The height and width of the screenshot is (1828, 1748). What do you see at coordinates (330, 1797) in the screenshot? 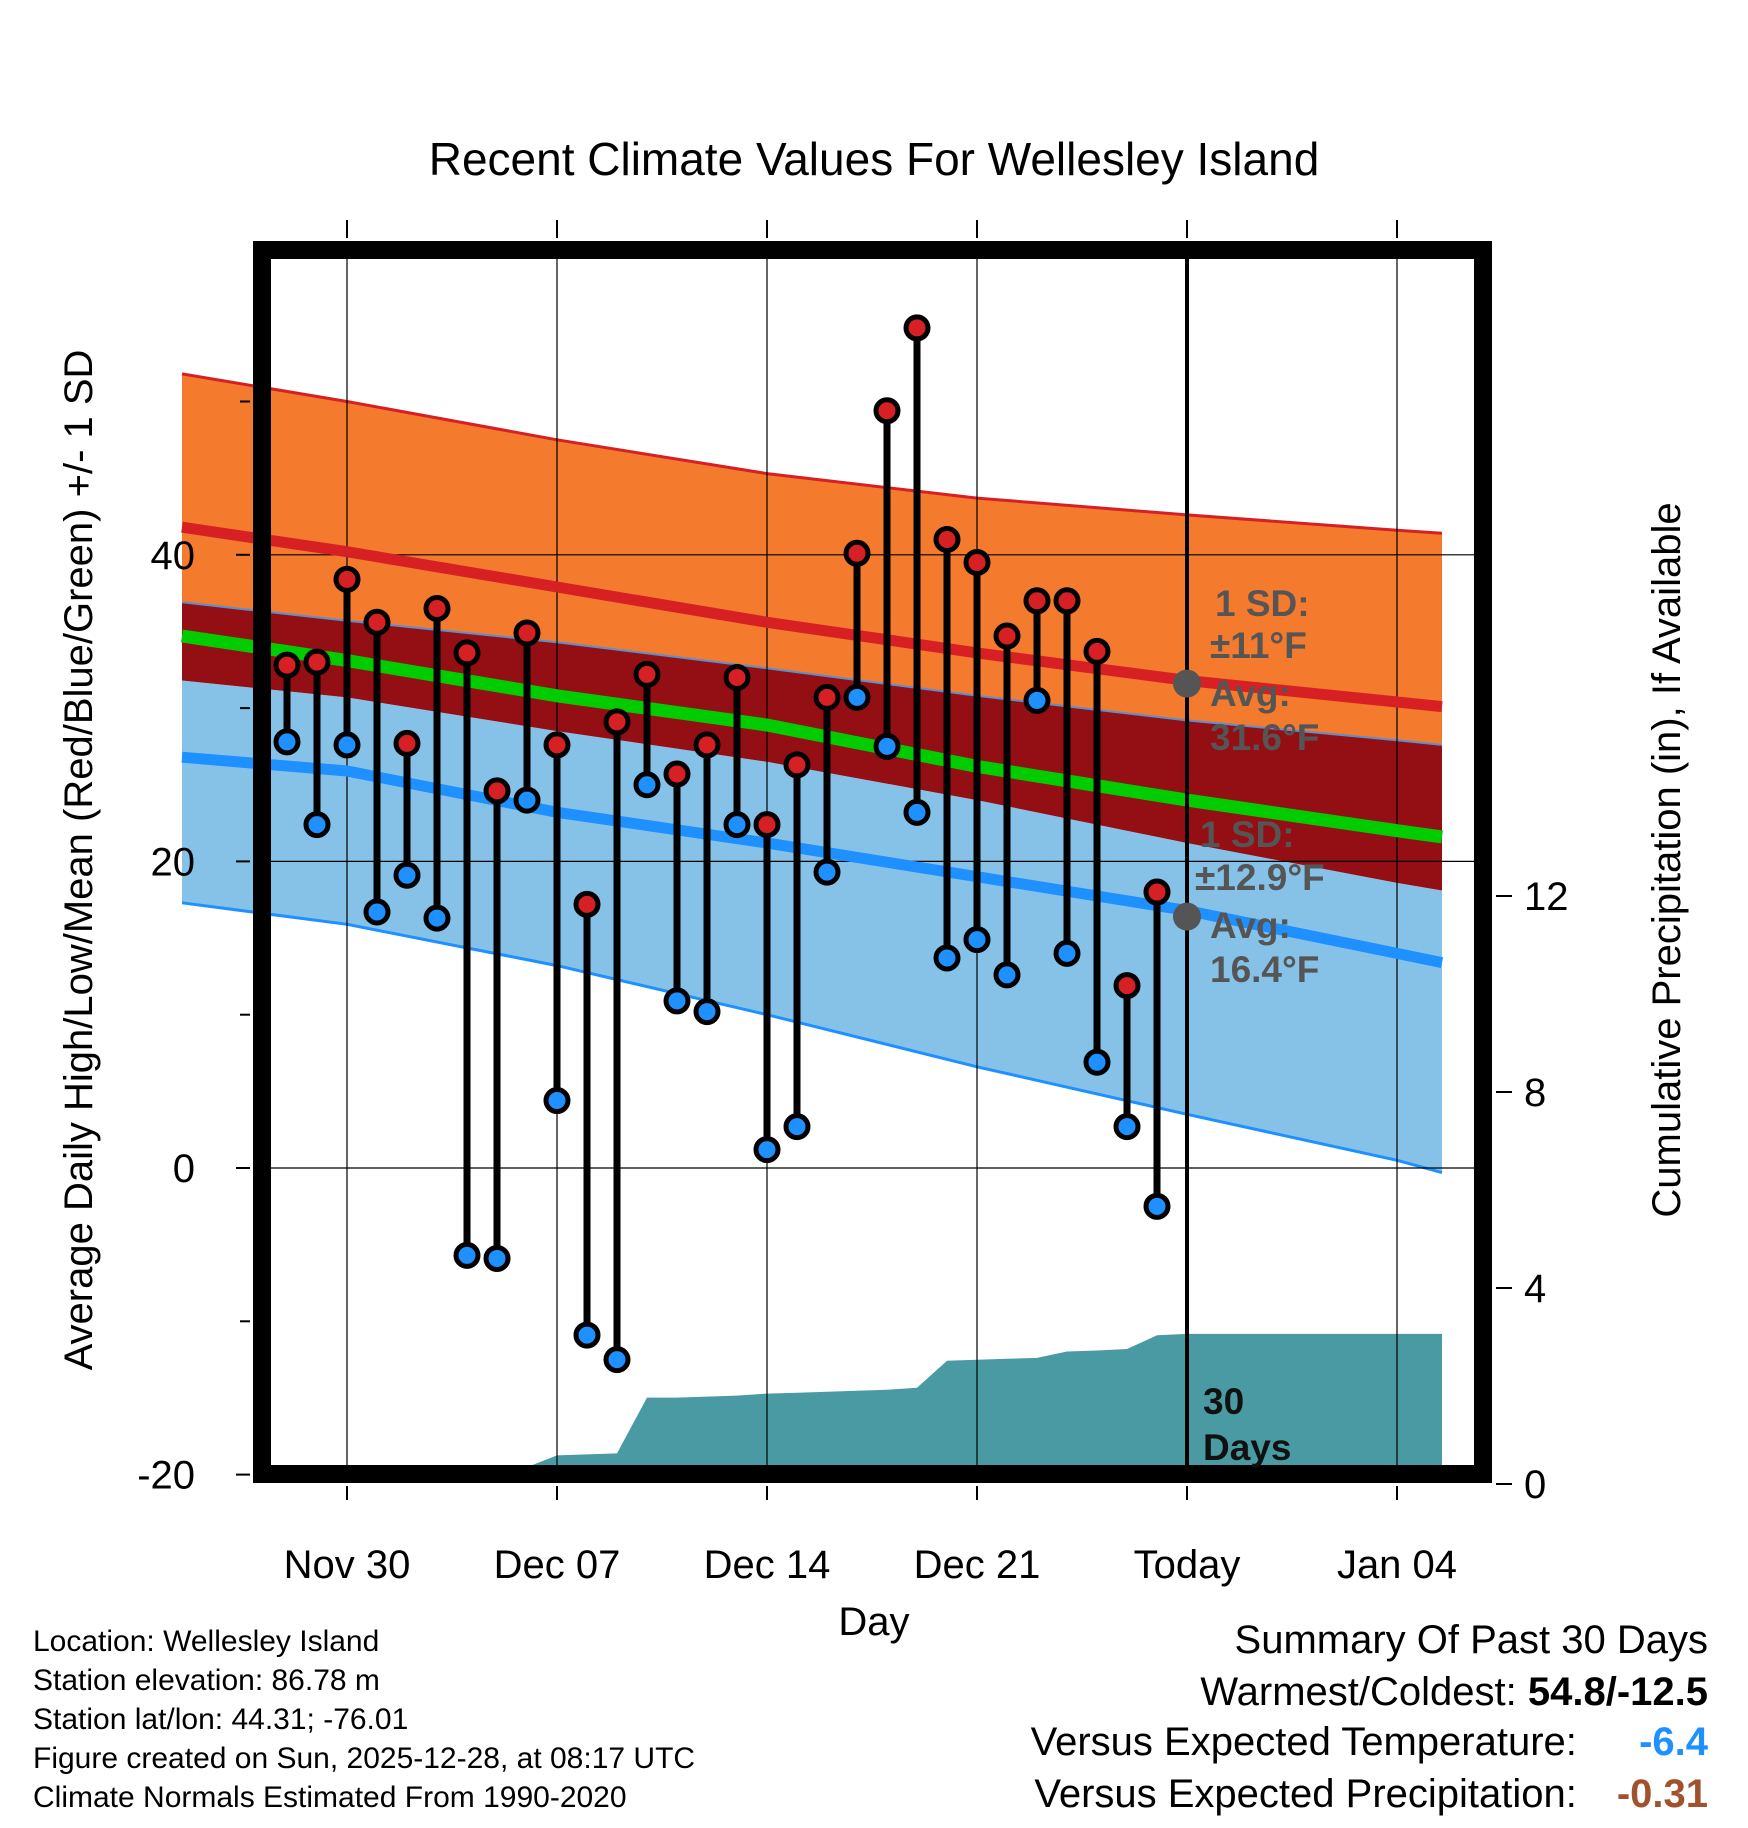
I see `normals-period: Climate Normals Estimated From 1990-2020` at bounding box center [330, 1797].